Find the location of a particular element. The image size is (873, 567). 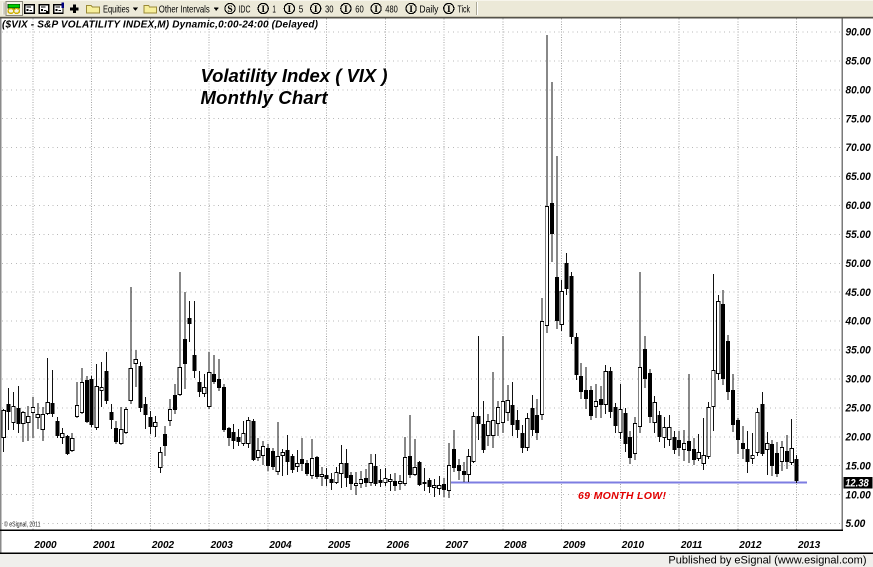

svg-text: © eSignal, 2011 is located at coordinates (22, 525).